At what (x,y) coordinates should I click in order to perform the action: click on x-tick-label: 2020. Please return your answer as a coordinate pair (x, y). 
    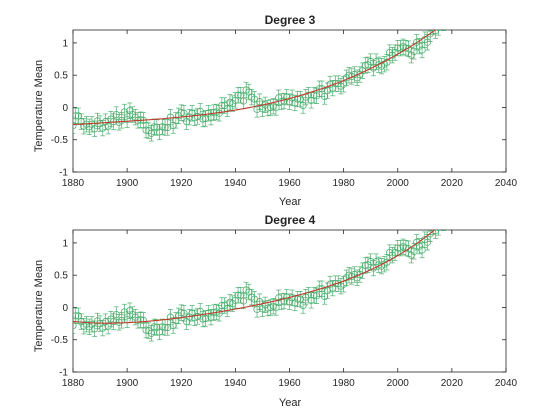
    Looking at the image, I should click on (452, 383).